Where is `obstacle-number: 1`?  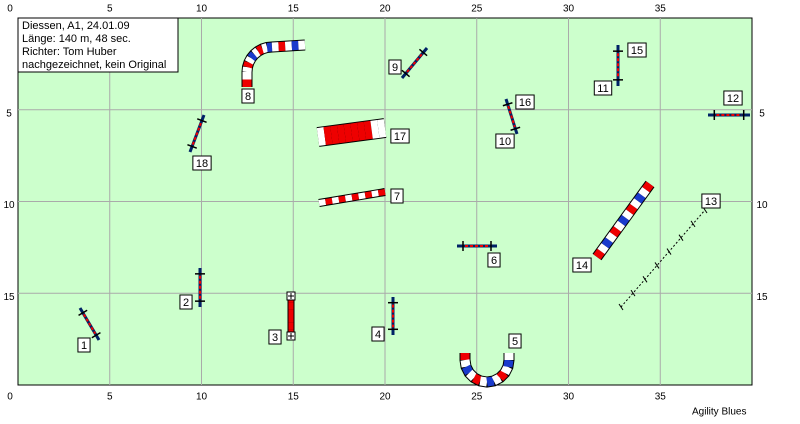 obstacle-number: 1 is located at coordinates (84, 346).